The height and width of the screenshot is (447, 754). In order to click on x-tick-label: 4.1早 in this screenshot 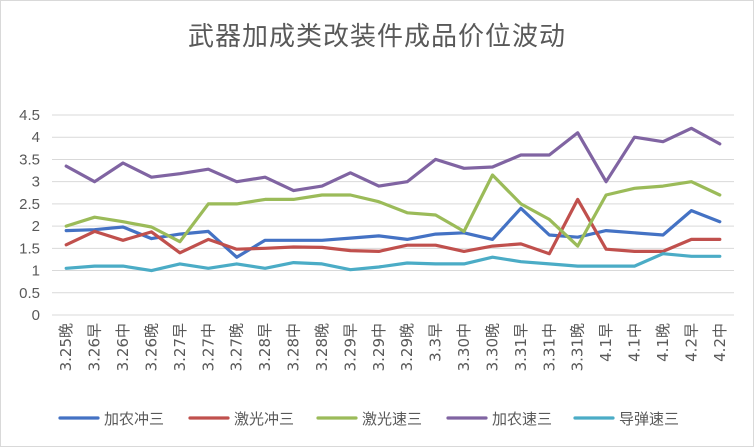, I will do `click(606, 342)`.